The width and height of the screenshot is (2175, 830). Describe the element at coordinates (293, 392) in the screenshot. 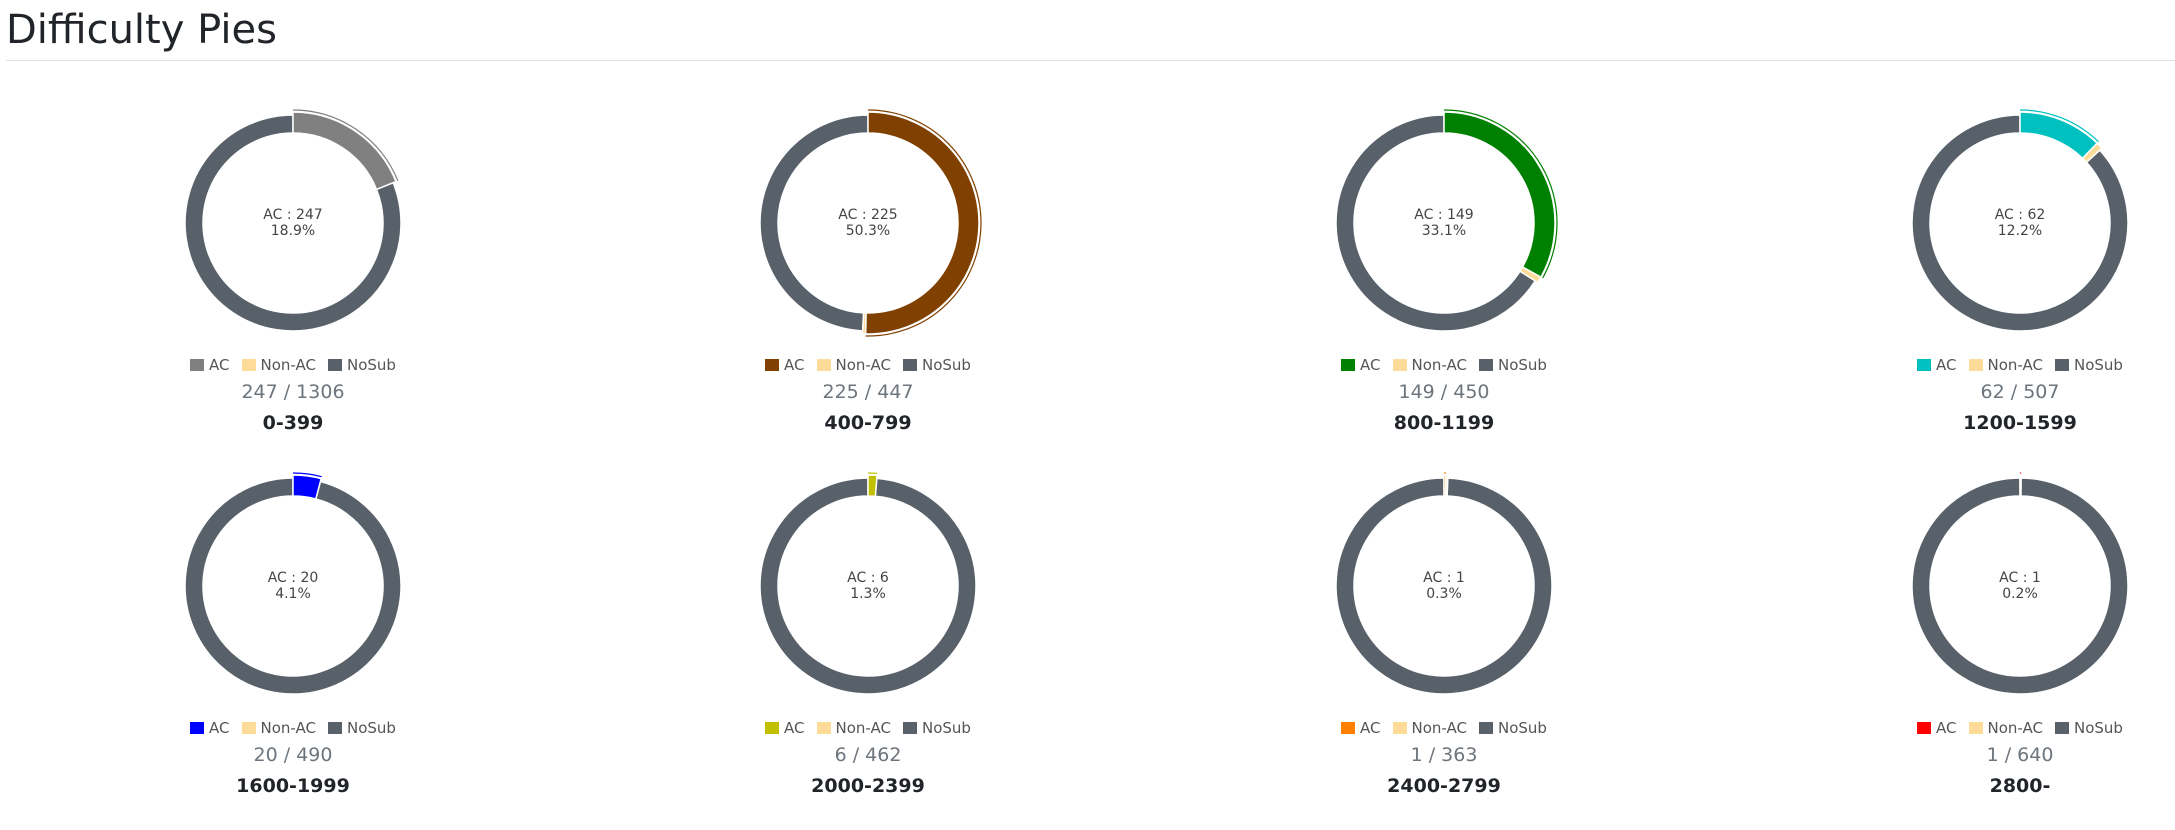

I see `pie-count-label: 247 / 1306` at that location.